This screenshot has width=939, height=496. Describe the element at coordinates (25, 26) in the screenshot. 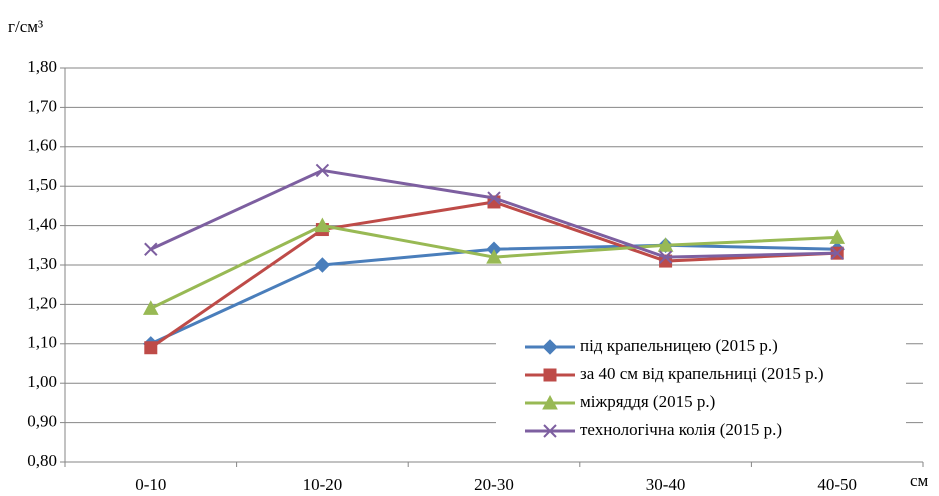

I see `y-axis-label: г/см³` at that location.